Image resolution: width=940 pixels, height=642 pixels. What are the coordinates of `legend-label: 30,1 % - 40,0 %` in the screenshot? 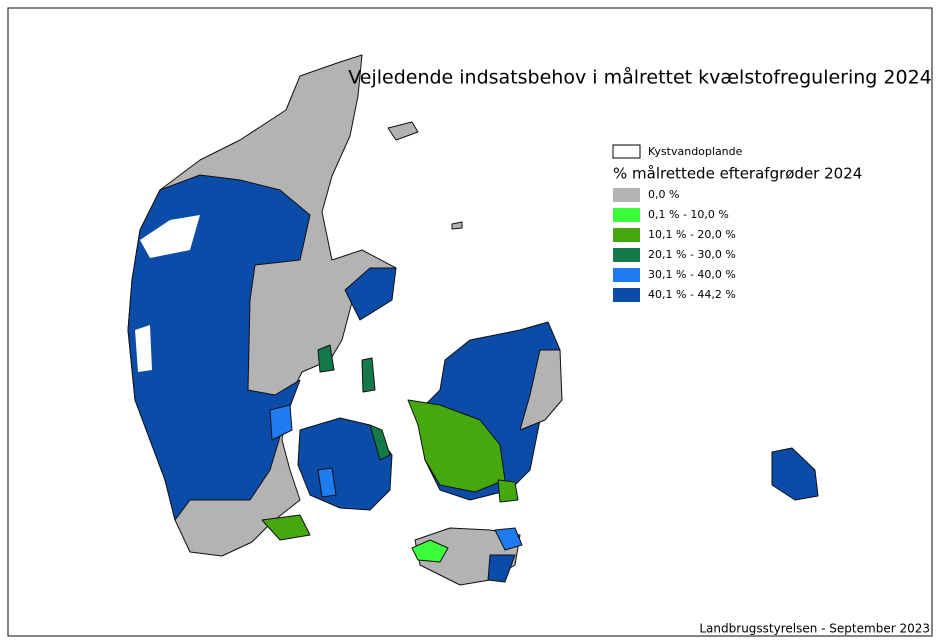 It's located at (692, 274).